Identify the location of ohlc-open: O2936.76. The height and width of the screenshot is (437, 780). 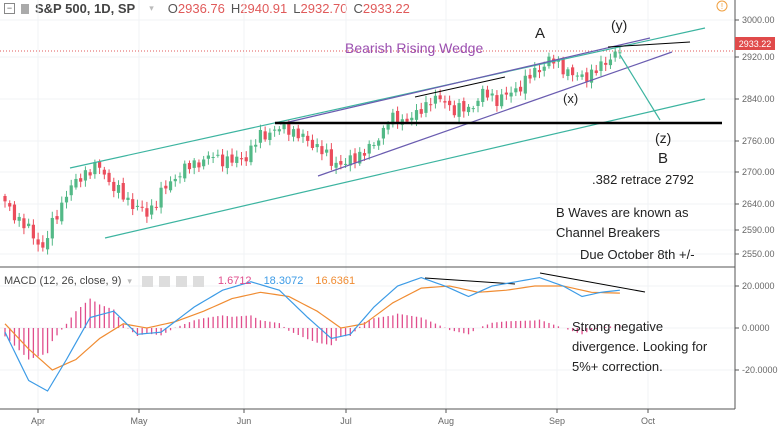
(196, 8).